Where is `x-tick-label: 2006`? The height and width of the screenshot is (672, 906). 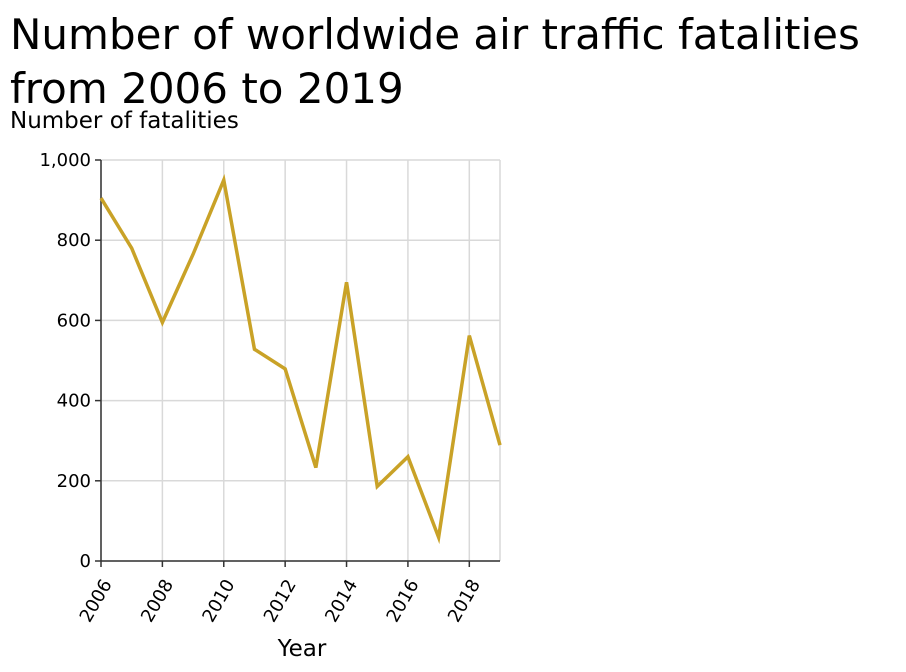 x-tick-label: 2006 is located at coordinates (96, 601).